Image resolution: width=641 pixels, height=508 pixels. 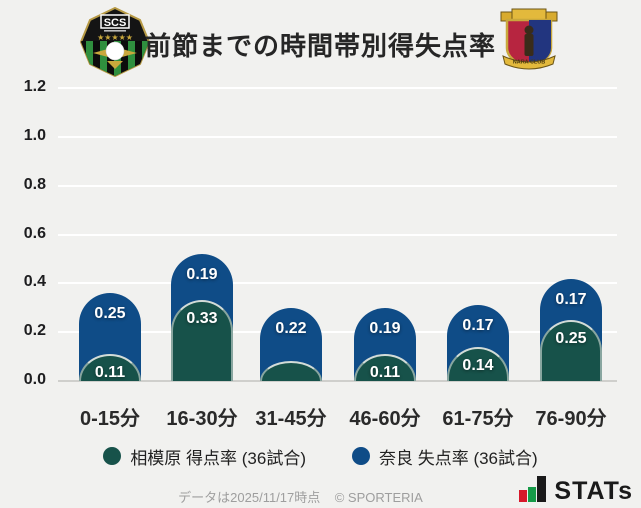 I want to click on y-axis-tick-1.0: 1.0, so click(x=34, y=135).